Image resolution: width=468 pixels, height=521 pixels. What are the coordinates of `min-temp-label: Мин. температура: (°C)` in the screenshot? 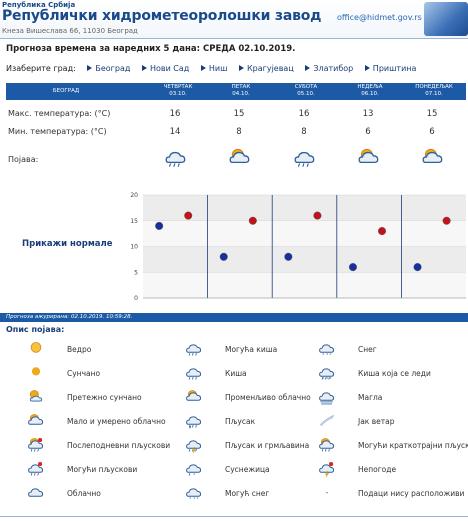 It's located at (57, 131).